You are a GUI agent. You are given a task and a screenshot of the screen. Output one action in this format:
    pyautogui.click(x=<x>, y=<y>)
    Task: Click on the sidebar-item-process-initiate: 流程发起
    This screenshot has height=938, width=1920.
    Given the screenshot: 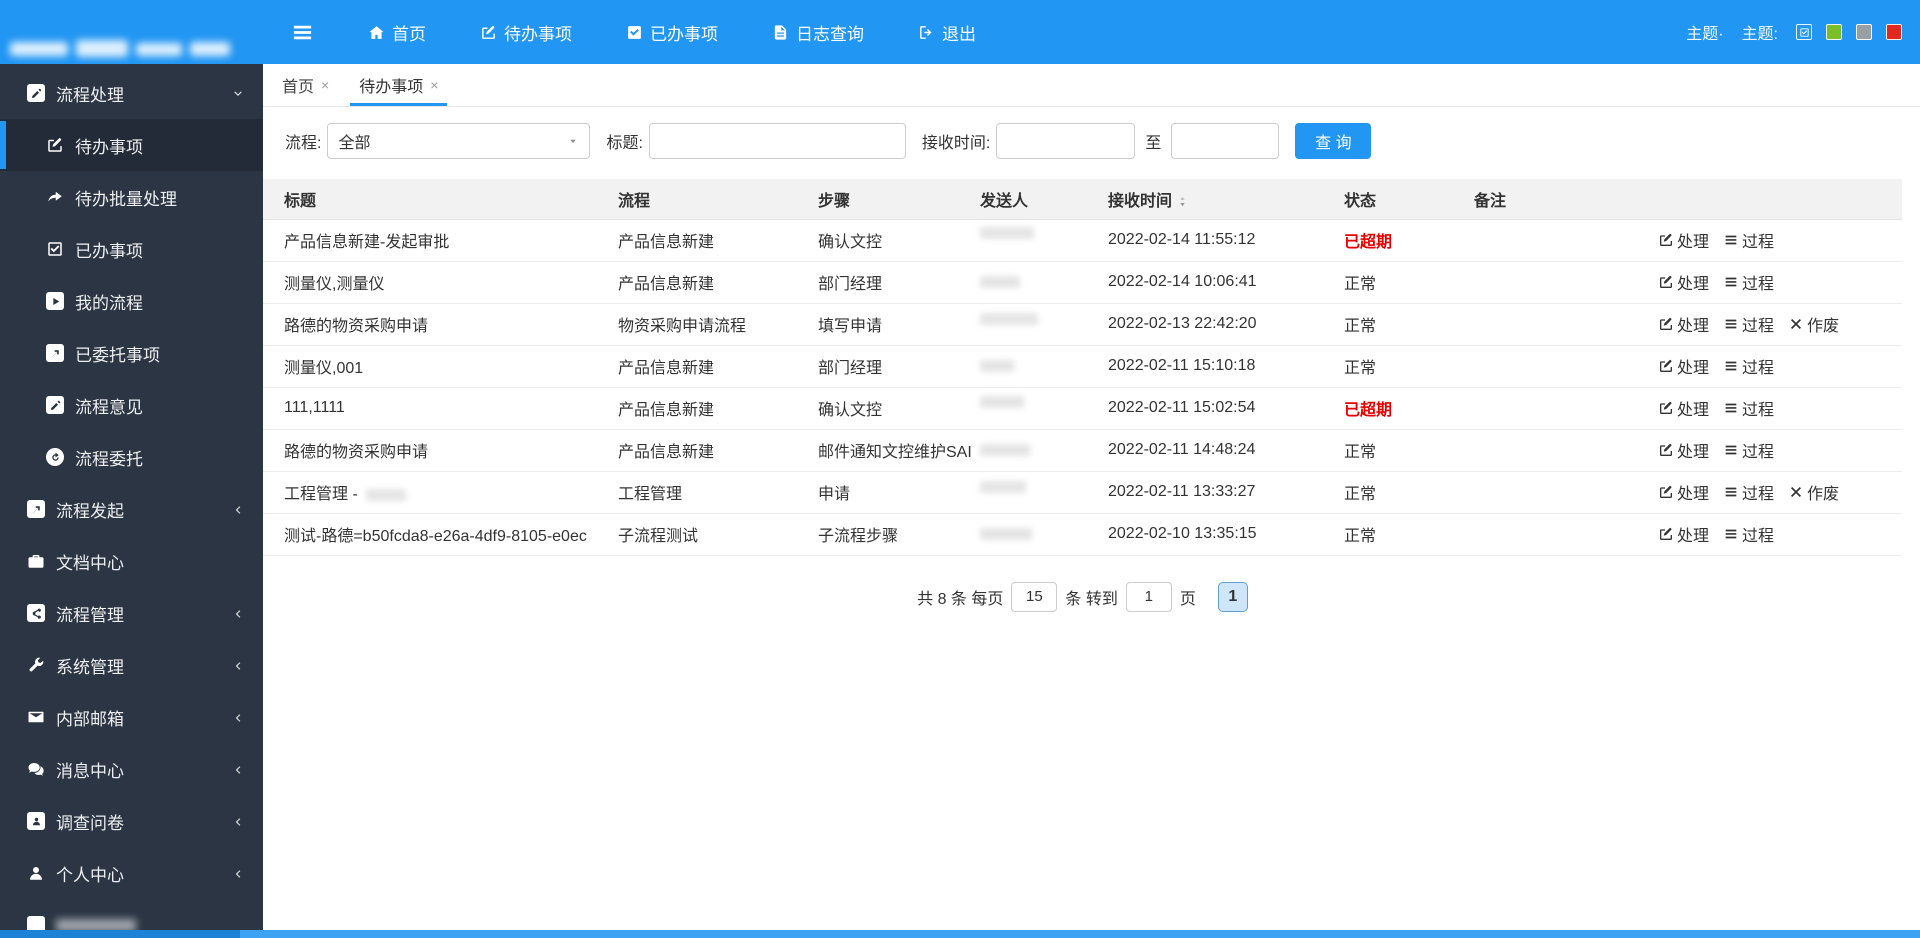 What is the action you would take?
    pyautogui.click(x=131, y=509)
    